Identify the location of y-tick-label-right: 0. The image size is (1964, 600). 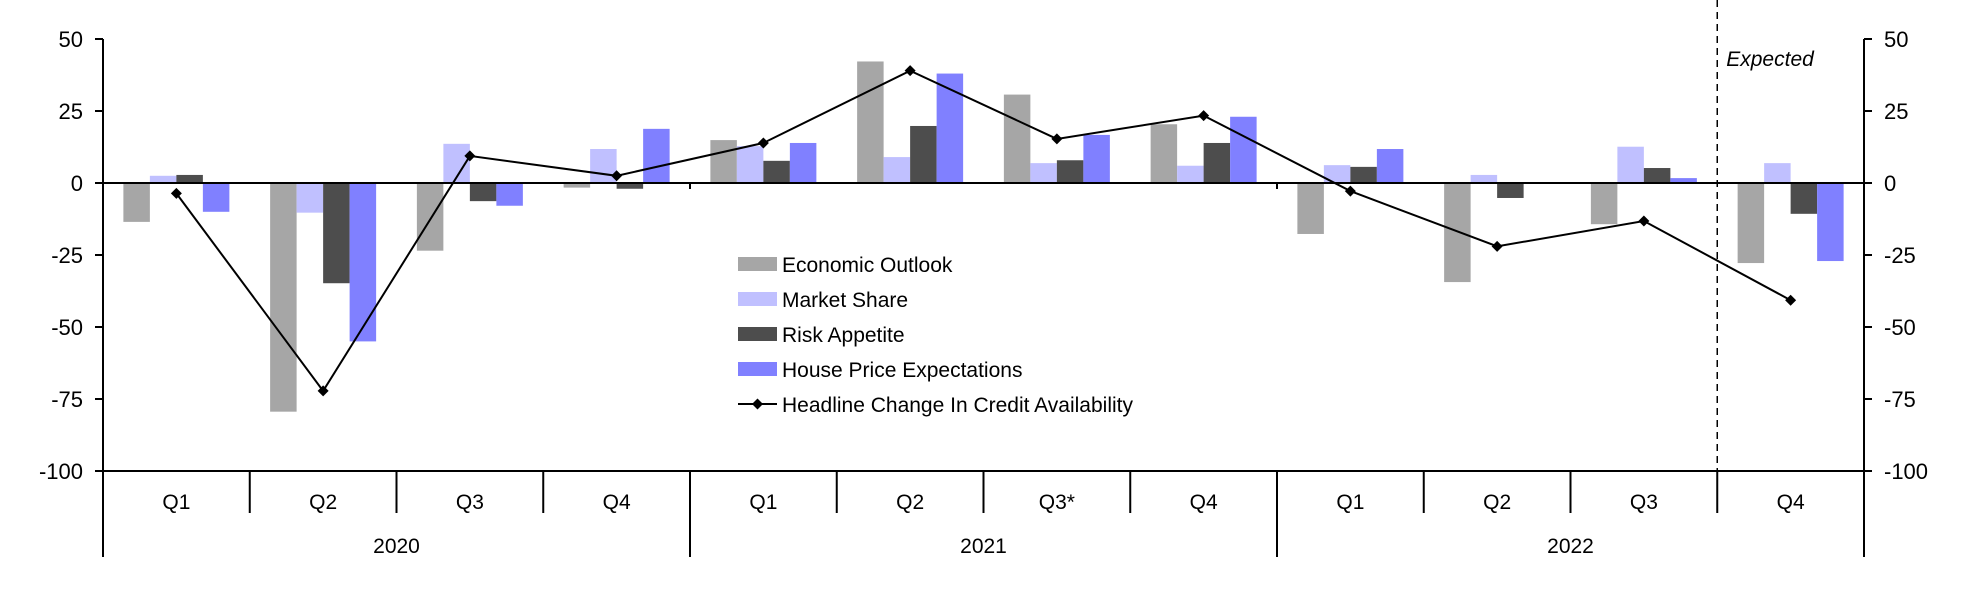
(1890, 183).